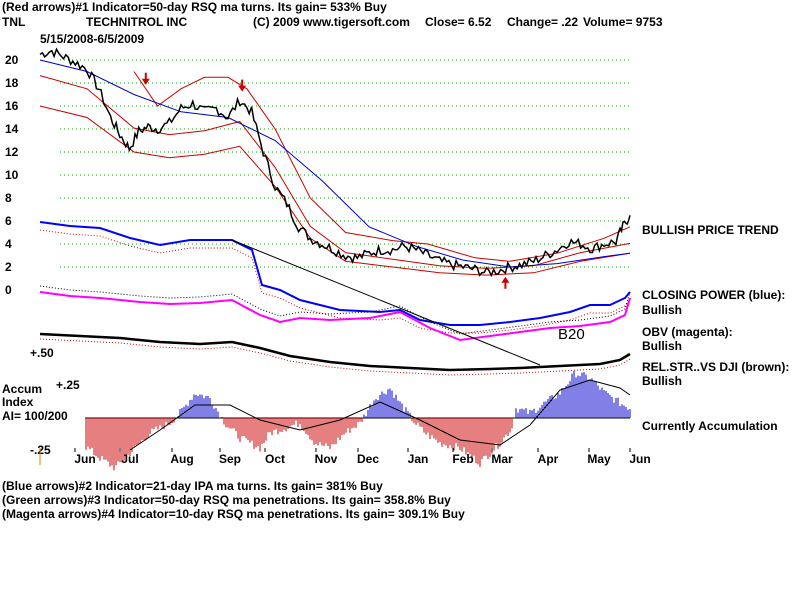 Image resolution: width=800 pixels, height=600 pixels. What do you see at coordinates (275, 459) in the screenshot?
I see `month-label: Oct` at bounding box center [275, 459].